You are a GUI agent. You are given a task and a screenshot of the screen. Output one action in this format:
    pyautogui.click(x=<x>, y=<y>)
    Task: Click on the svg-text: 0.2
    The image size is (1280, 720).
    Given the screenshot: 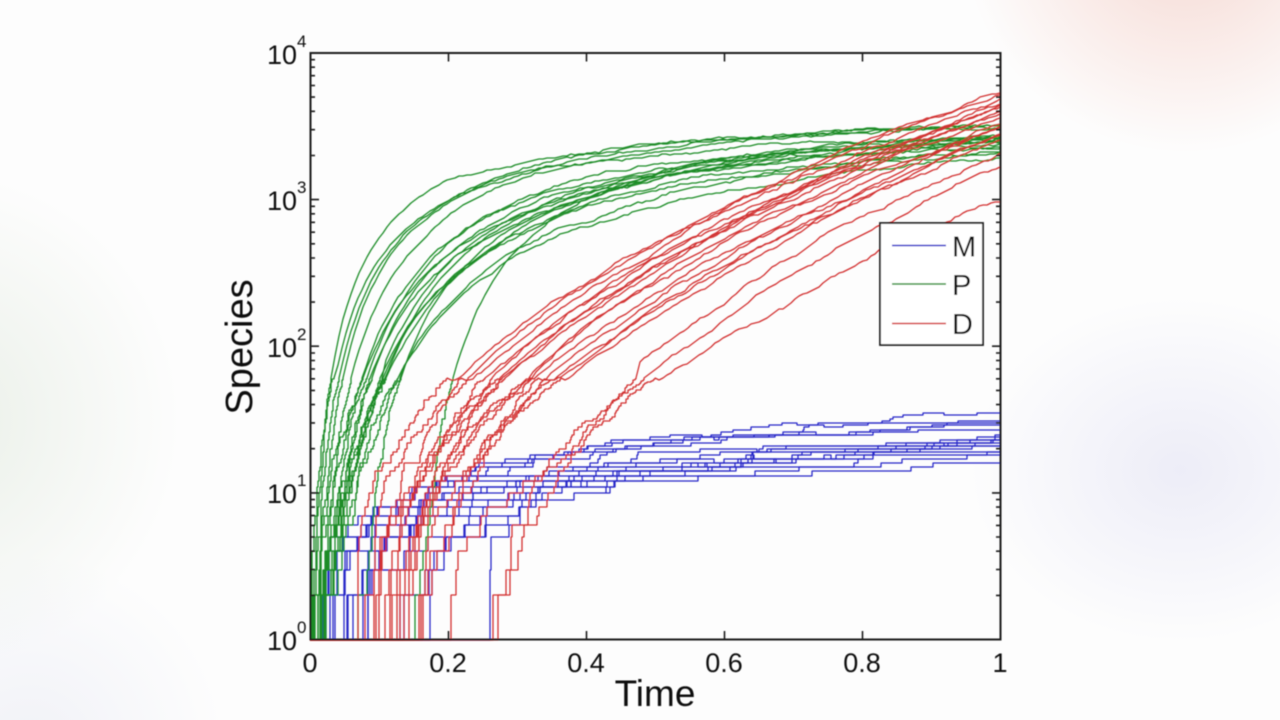 What is the action you would take?
    pyautogui.click(x=448, y=663)
    